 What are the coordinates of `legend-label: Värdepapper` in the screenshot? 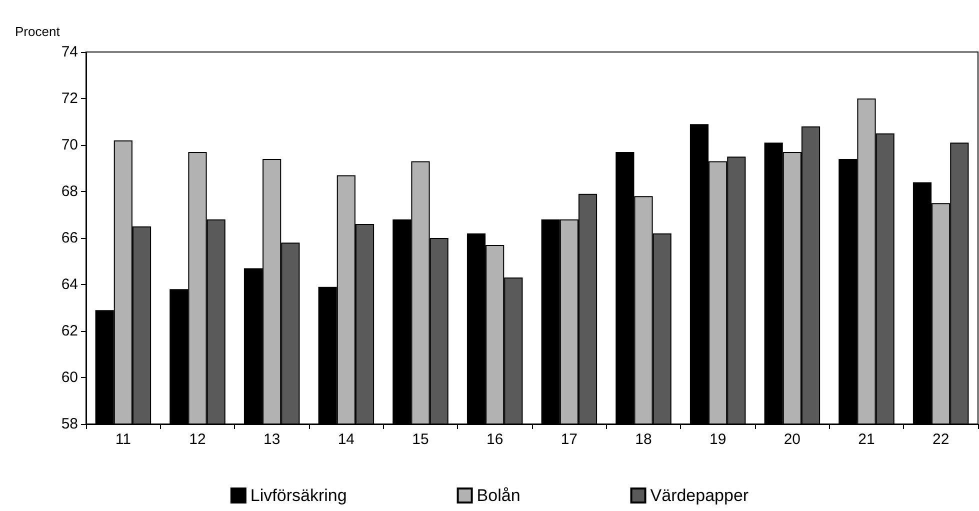 It's located at (699, 495).